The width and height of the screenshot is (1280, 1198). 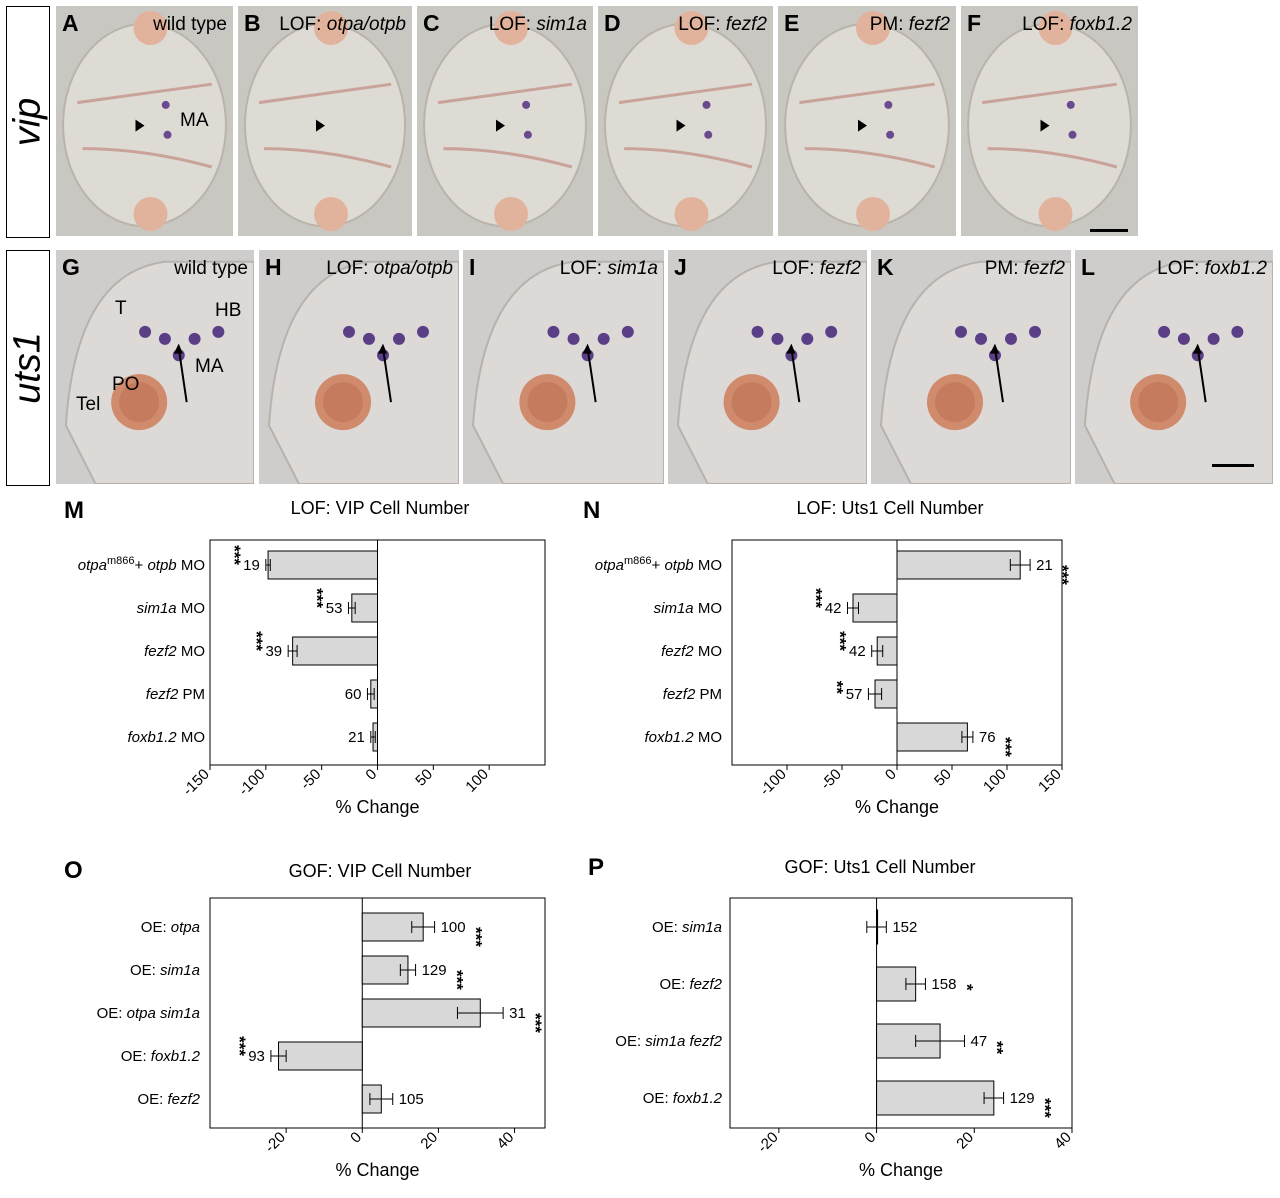 I want to click on plot-frame, so click(x=377, y=1013).